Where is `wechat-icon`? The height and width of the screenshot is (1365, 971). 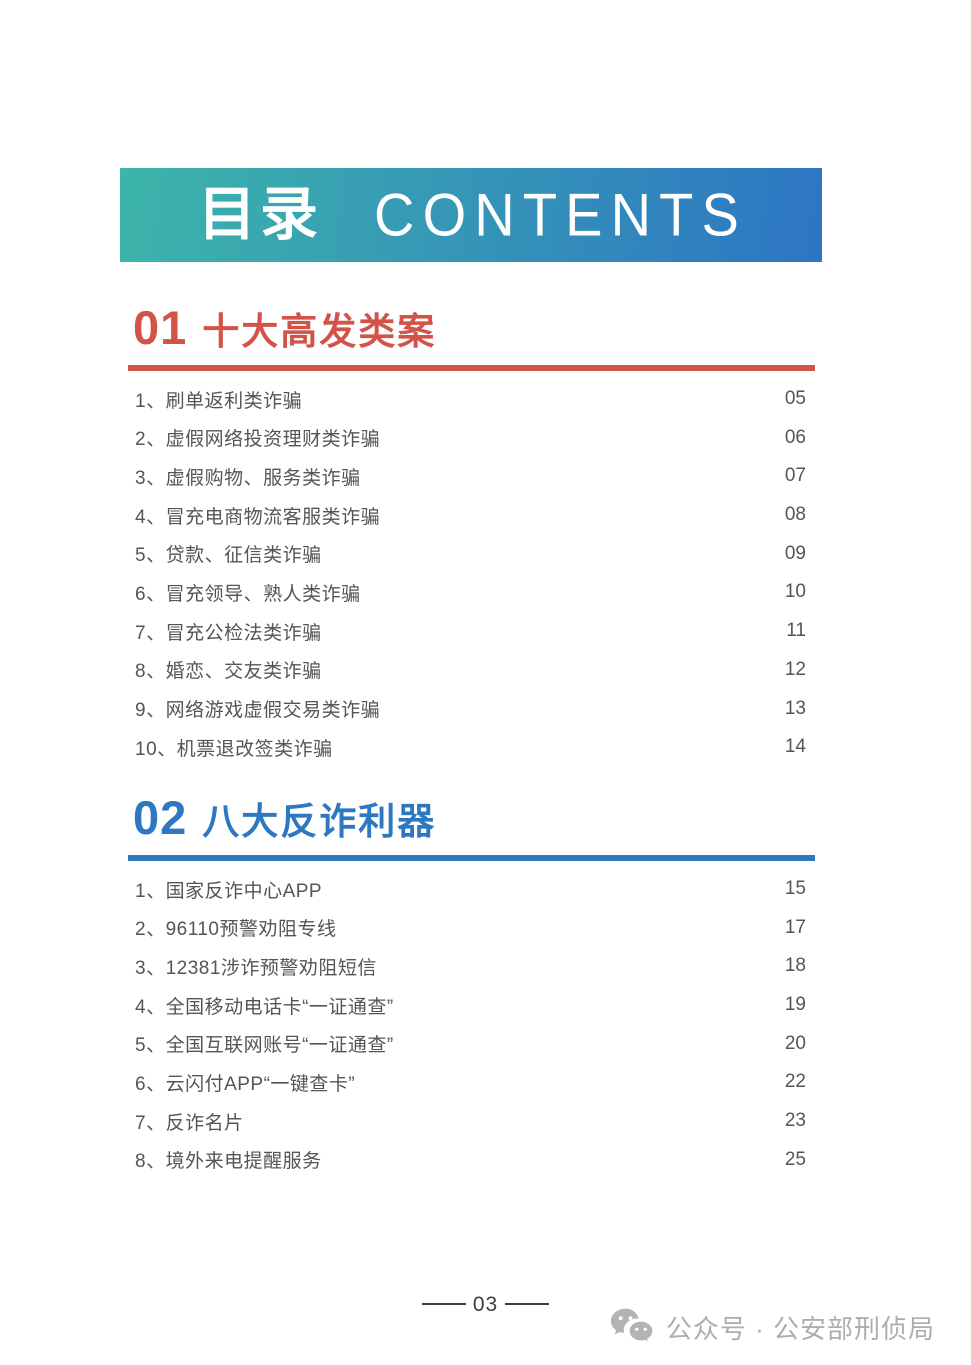 wechat-icon is located at coordinates (632, 1326).